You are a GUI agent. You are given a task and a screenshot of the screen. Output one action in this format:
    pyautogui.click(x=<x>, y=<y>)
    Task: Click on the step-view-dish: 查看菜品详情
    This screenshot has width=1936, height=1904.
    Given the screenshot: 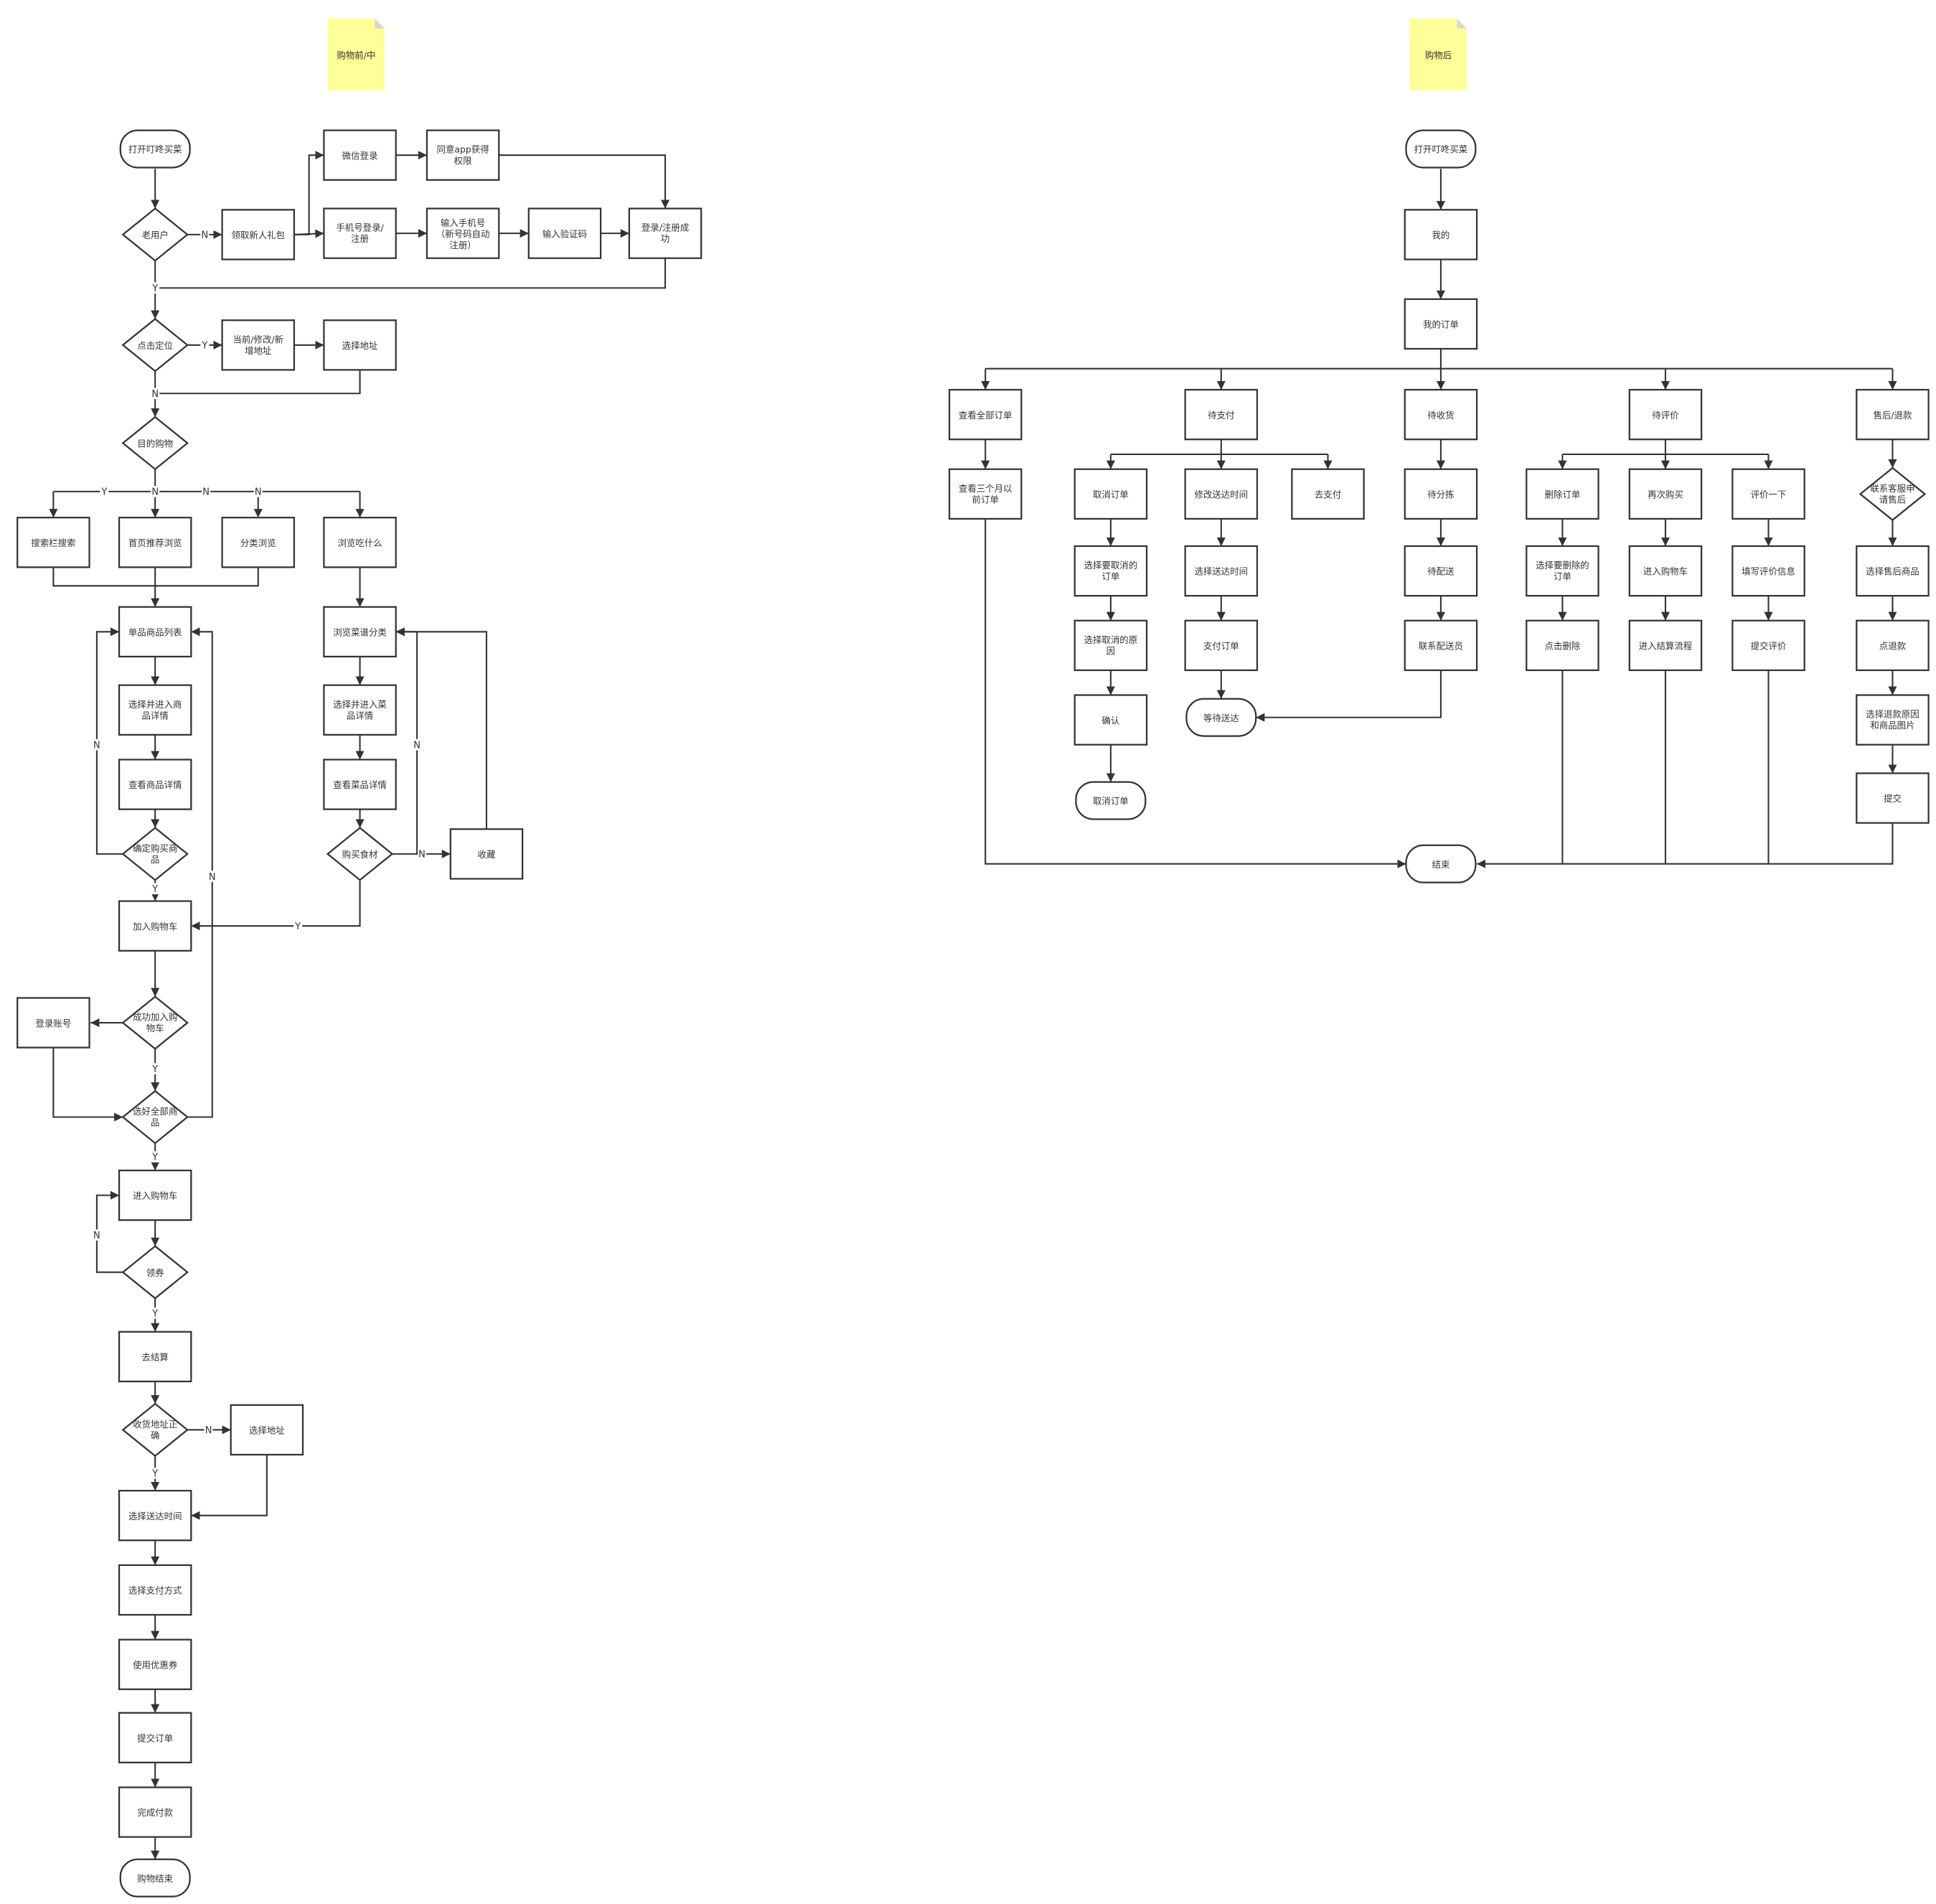 What is the action you would take?
    pyautogui.click(x=360, y=784)
    